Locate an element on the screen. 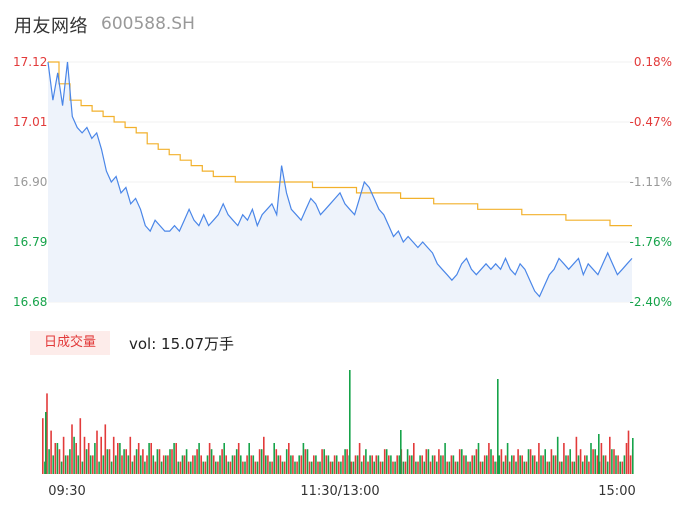 Image resolution: width=686 pixels, height=524 pixels. y-percent-label: -0.47% is located at coordinates (651, 122).